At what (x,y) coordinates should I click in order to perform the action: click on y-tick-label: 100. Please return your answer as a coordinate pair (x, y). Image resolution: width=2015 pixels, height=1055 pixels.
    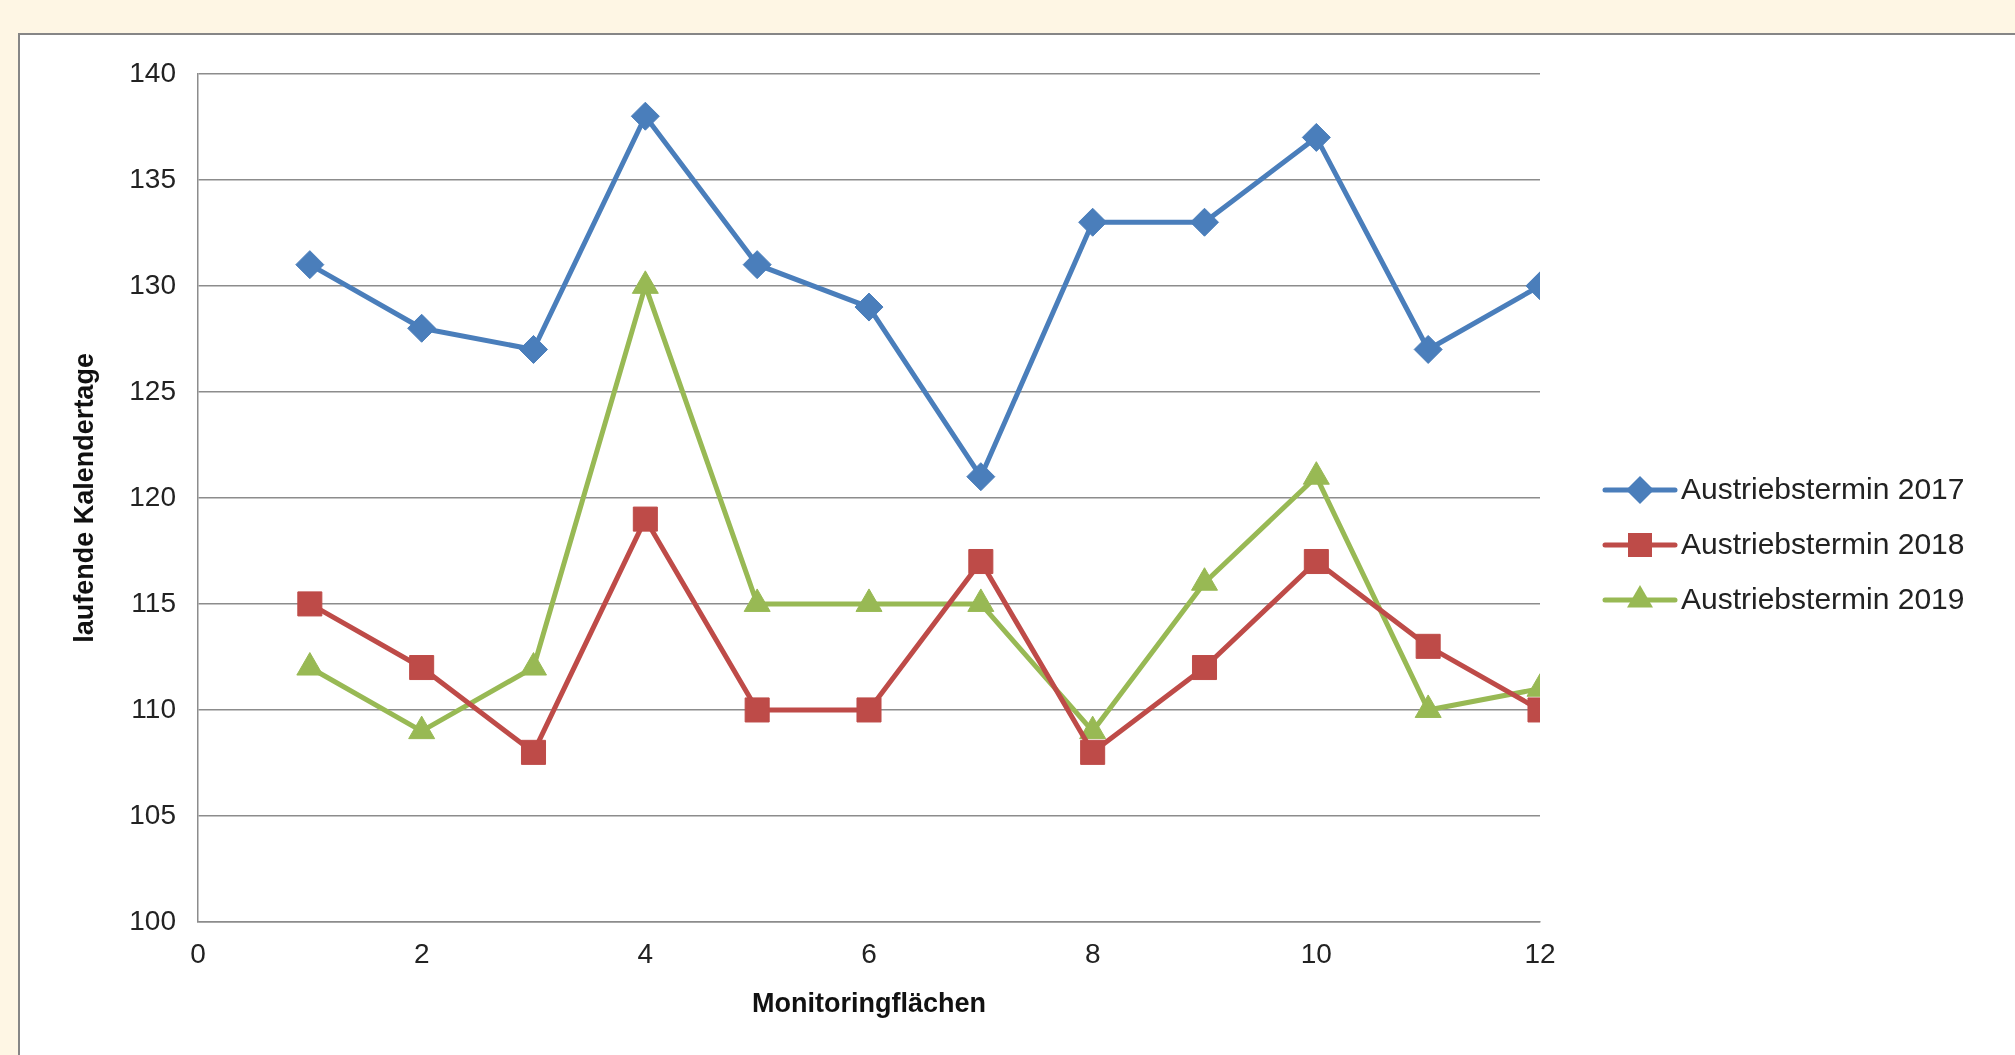
    Looking at the image, I should click on (152, 920).